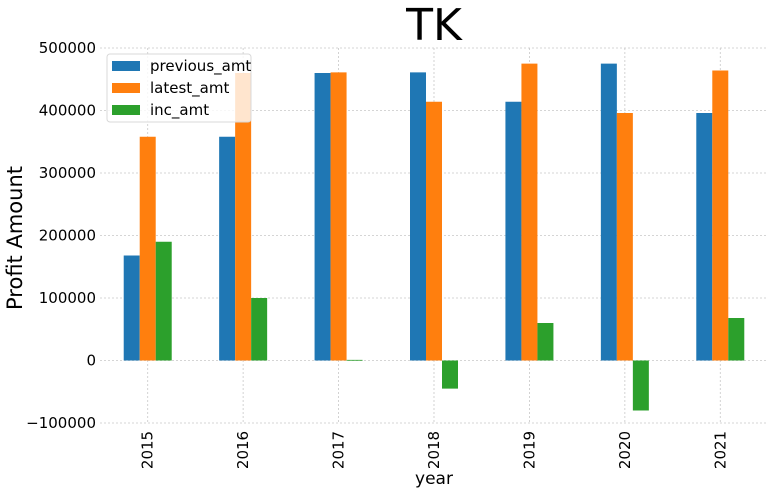 Image resolution: width=775 pixels, height=492 pixels. What do you see at coordinates (243, 217) in the screenshot?
I see `bar-latest_amt-2016` at bounding box center [243, 217].